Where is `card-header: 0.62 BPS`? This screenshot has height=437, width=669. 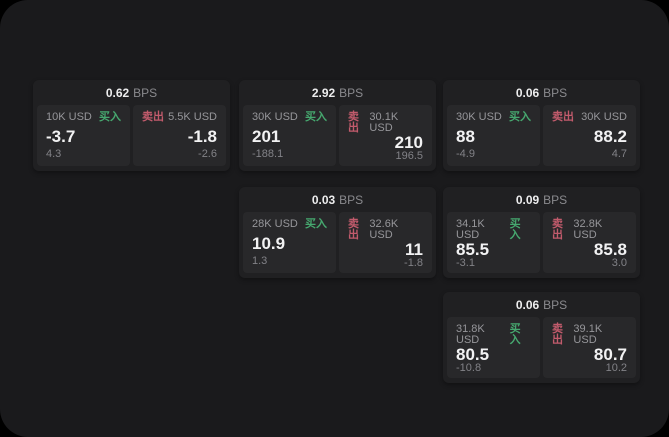
card-header: 0.62 BPS is located at coordinates (131, 92).